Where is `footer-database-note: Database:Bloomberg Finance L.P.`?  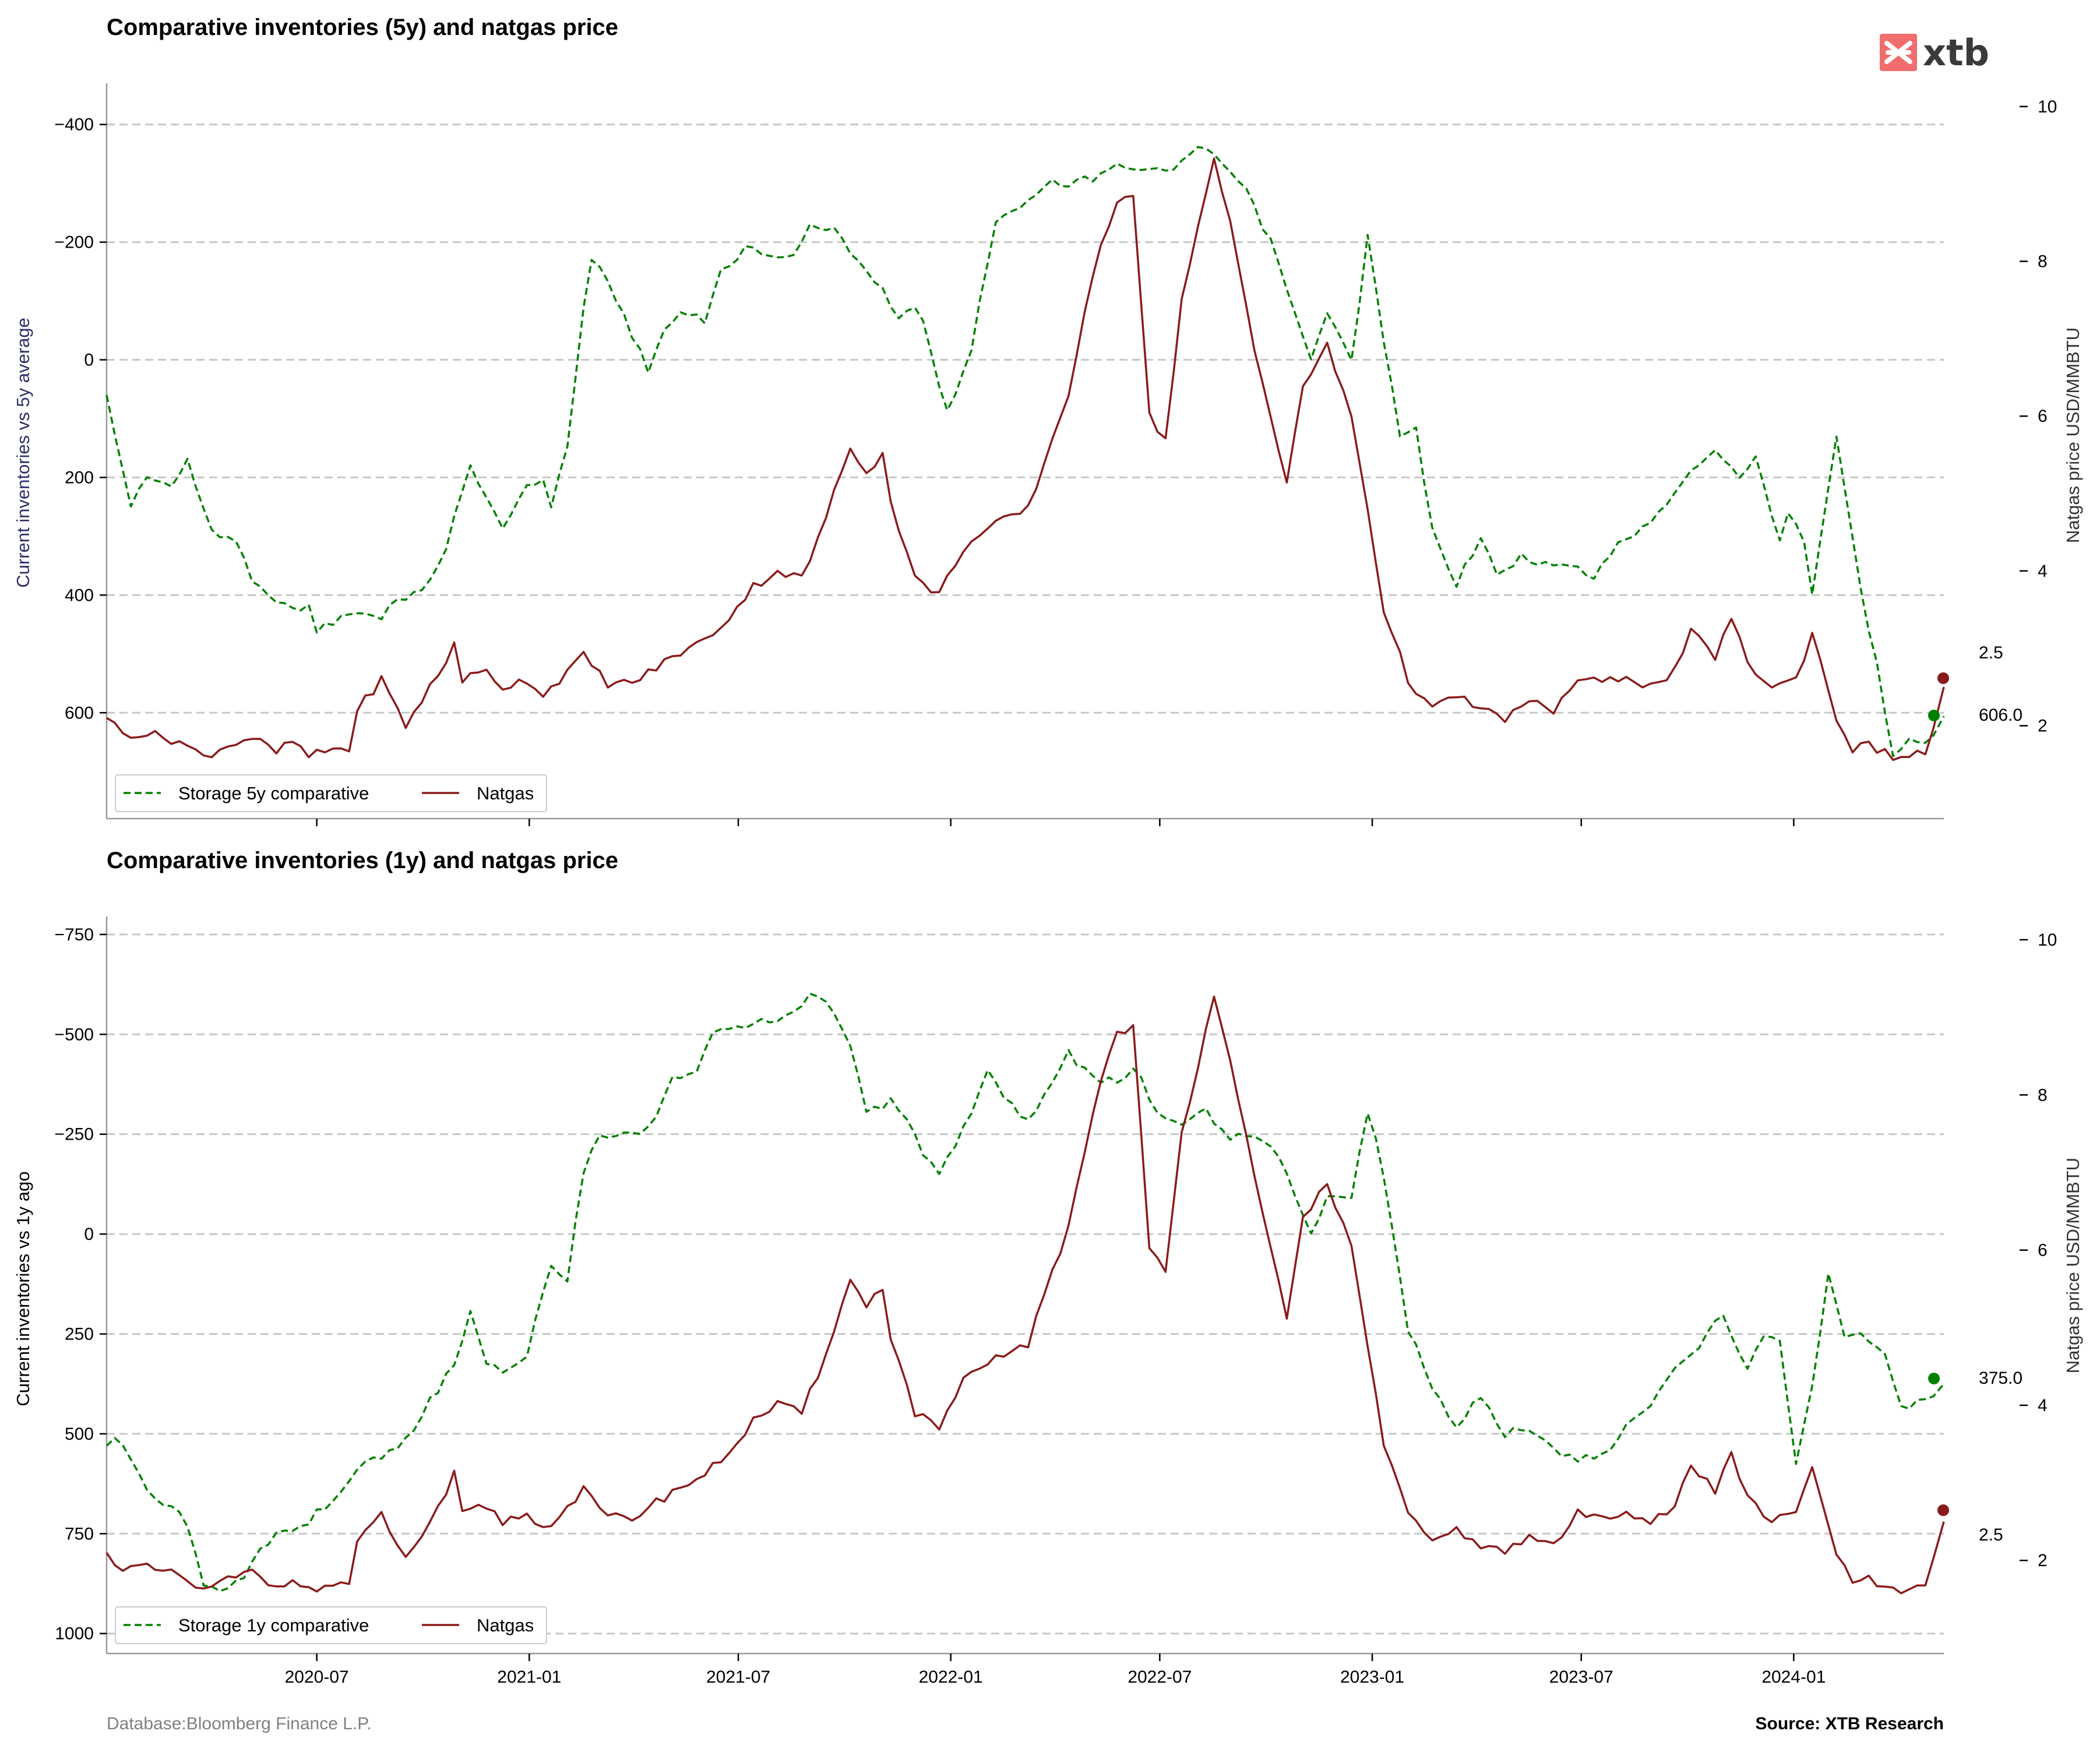
footer-database-note: Database:Bloomberg Finance L.P. is located at coordinates (239, 1724).